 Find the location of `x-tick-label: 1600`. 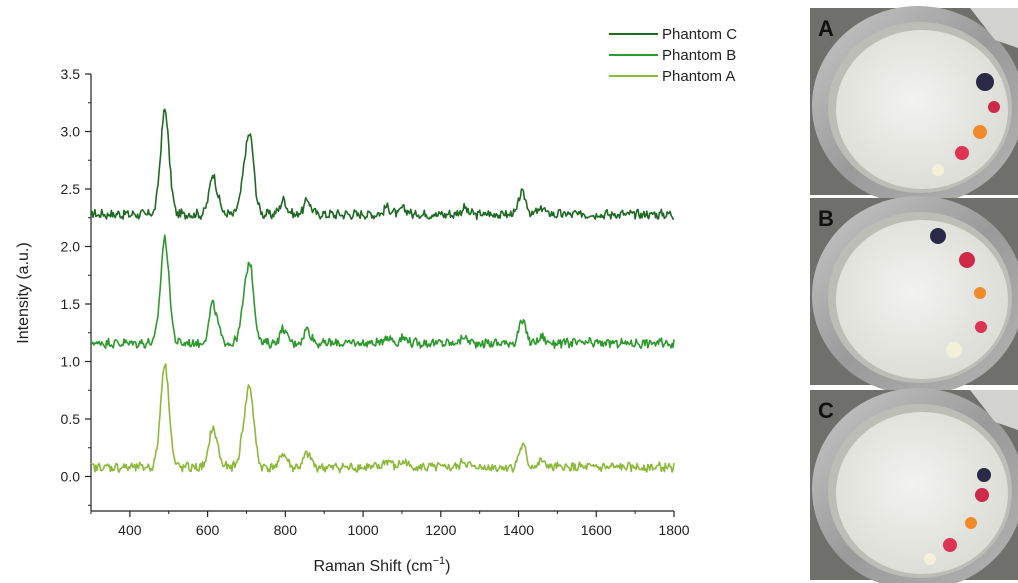

x-tick-label: 1600 is located at coordinates (596, 530).